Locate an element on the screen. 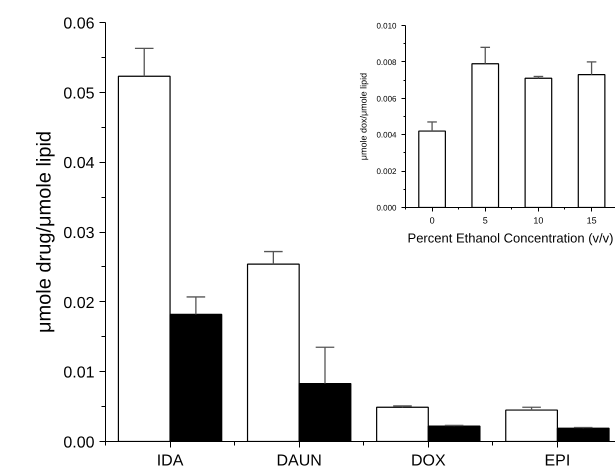 Image resolution: width=615 pixels, height=474 pixels. x-tick-label: DAUN is located at coordinates (299, 461).